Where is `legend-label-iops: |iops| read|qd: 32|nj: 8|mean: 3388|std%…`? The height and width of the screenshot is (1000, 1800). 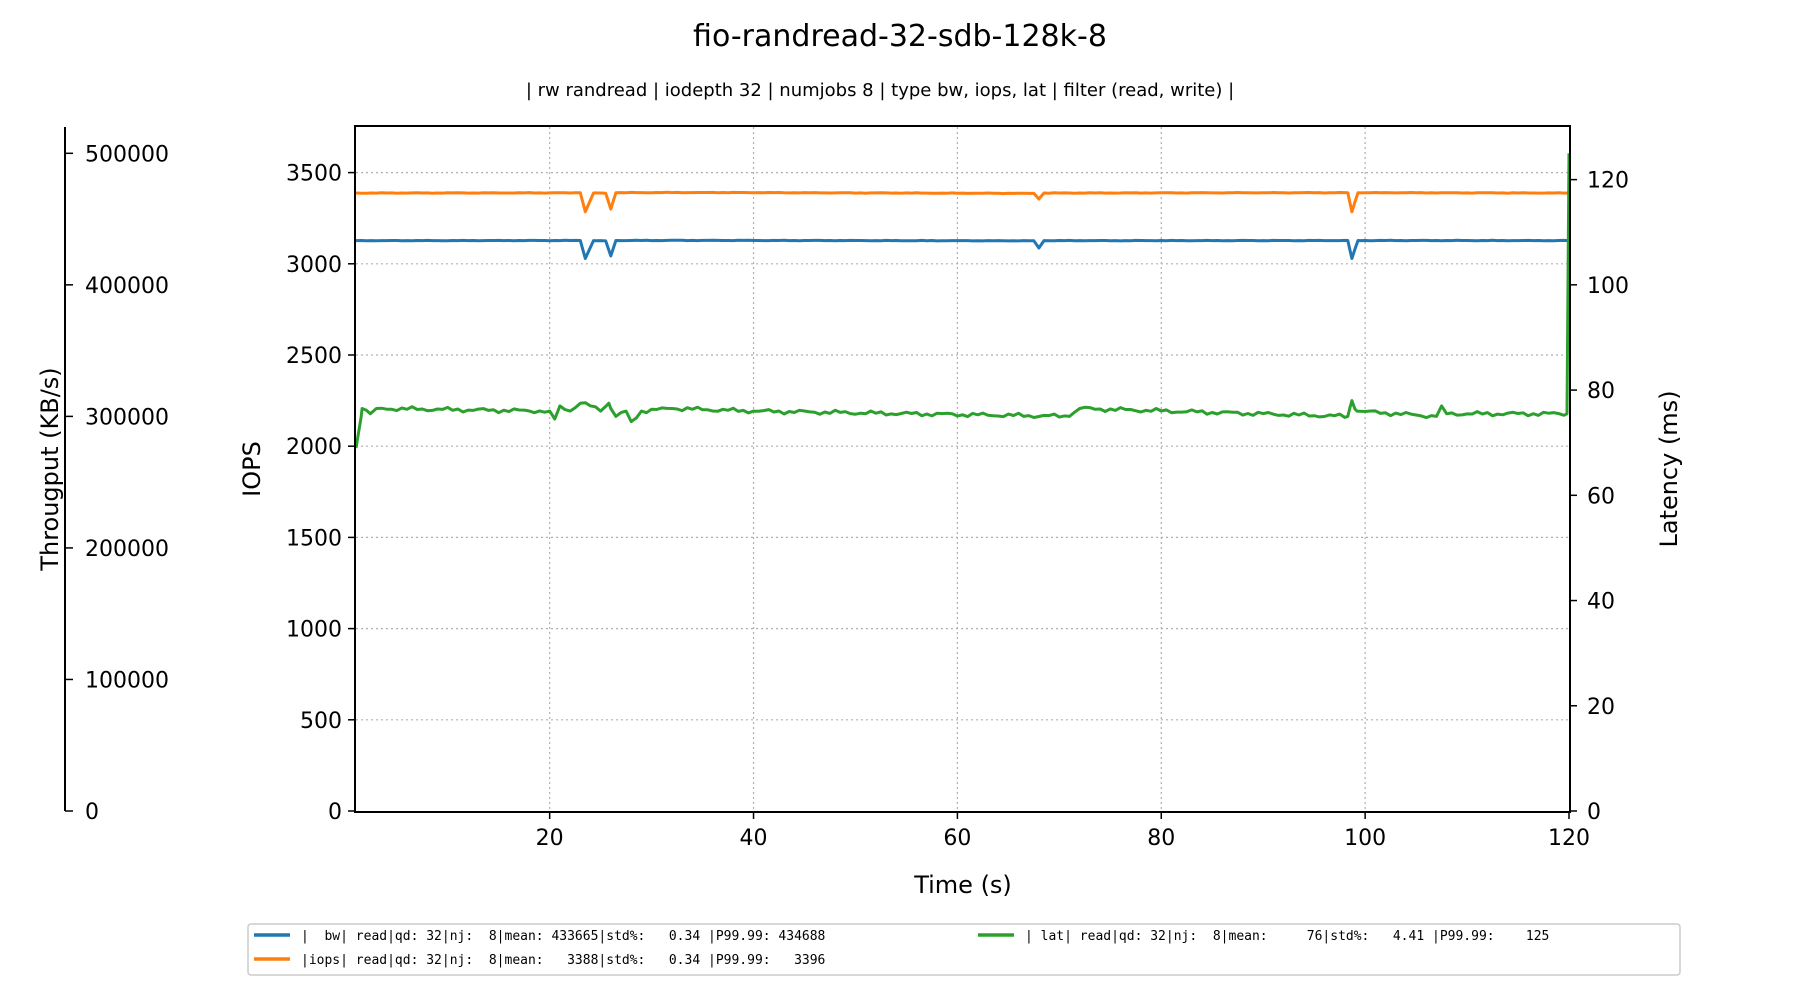 legend-label-iops: |iops| read|qd: 32|nj: 8|mean: 3388|std%… is located at coordinates (563, 960).